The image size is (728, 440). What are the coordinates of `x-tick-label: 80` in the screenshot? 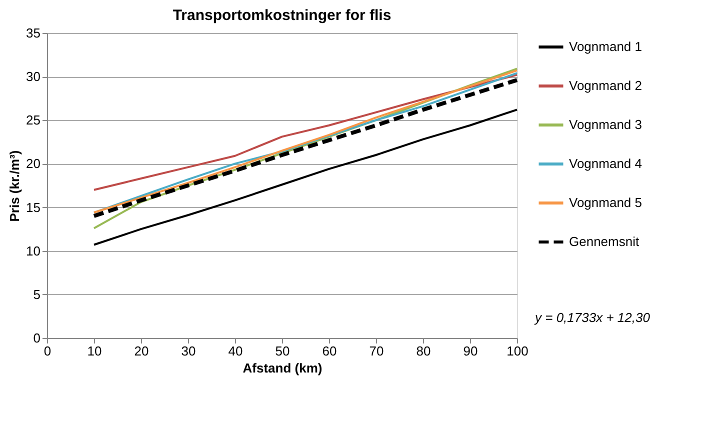 It's located at (423, 351).